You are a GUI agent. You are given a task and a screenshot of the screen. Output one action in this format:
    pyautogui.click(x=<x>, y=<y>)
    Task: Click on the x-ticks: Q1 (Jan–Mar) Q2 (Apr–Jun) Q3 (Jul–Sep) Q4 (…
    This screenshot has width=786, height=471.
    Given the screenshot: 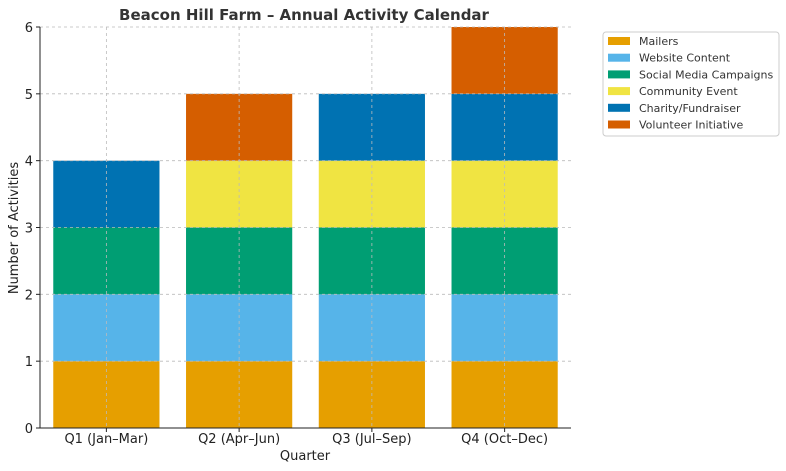 What is the action you would take?
    pyautogui.click(x=306, y=437)
    